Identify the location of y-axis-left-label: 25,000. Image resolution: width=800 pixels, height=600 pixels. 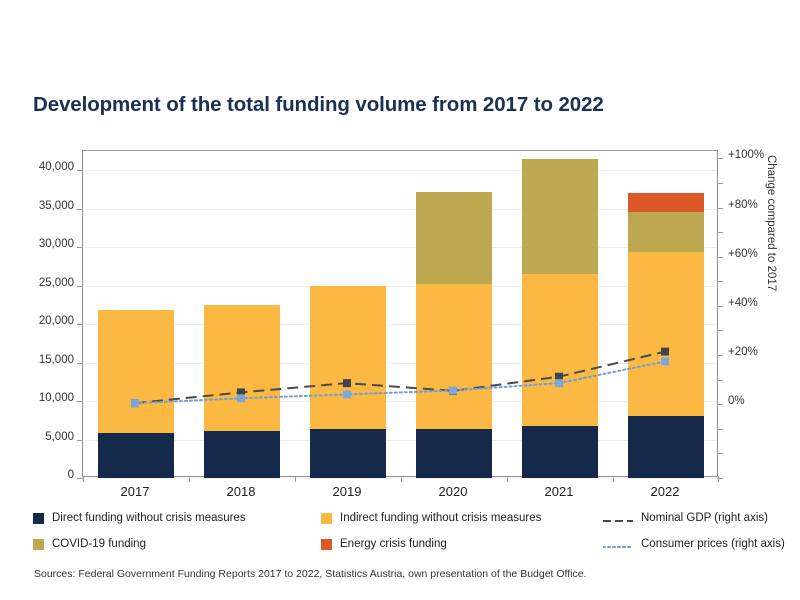
(56, 282).